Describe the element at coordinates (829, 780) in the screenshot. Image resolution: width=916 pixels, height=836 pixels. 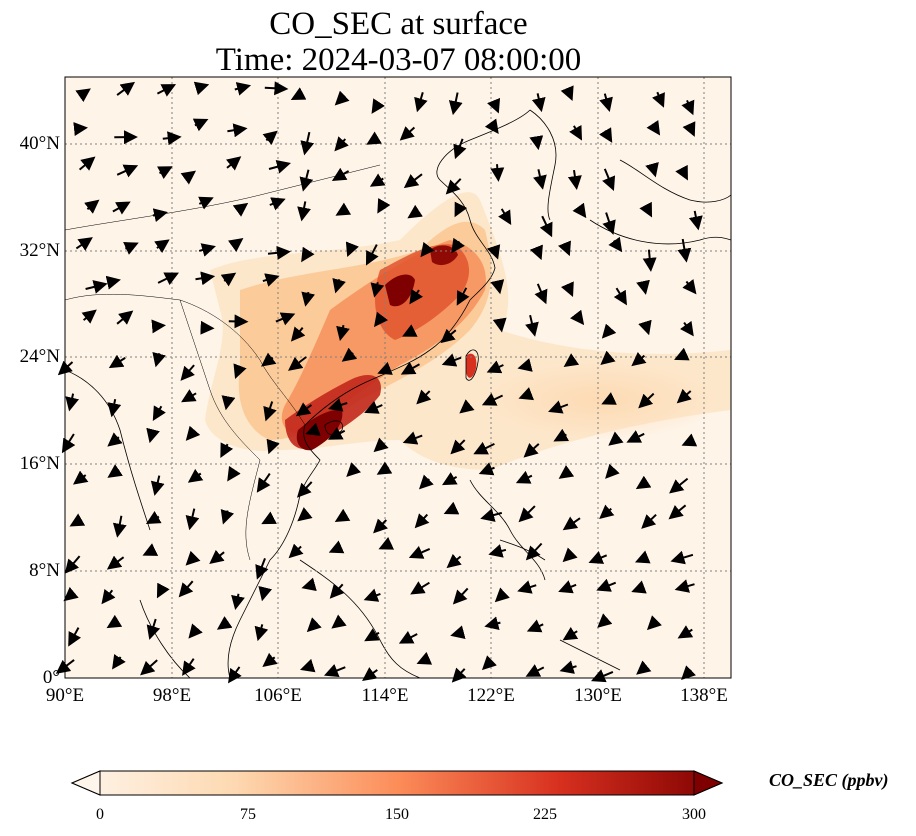
I see `colorbar-label: CO_SEC (ppbv)` at that location.